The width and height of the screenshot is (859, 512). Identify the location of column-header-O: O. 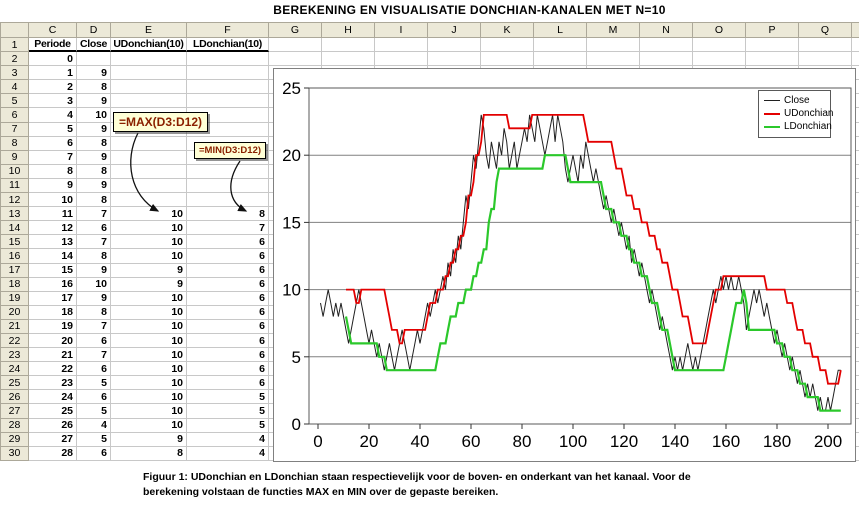
(719, 30).